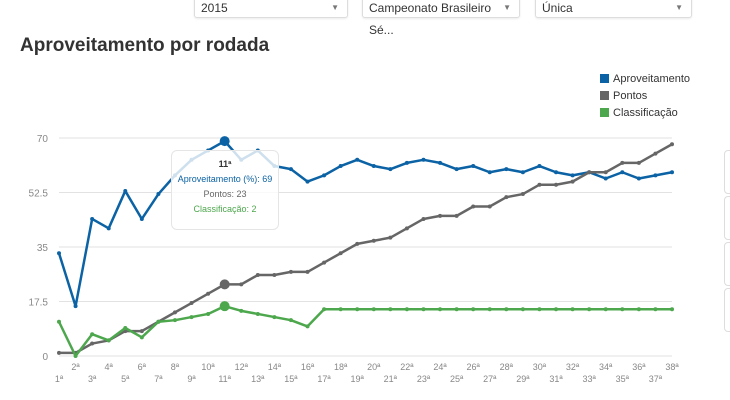  I want to click on chevron-down-icon: ▼, so click(507, 7).